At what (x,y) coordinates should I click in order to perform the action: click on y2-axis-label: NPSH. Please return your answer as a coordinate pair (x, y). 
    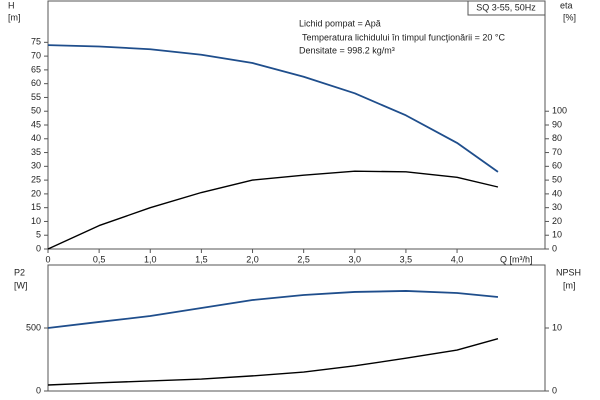
    Looking at the image, I should click on (568, 272).